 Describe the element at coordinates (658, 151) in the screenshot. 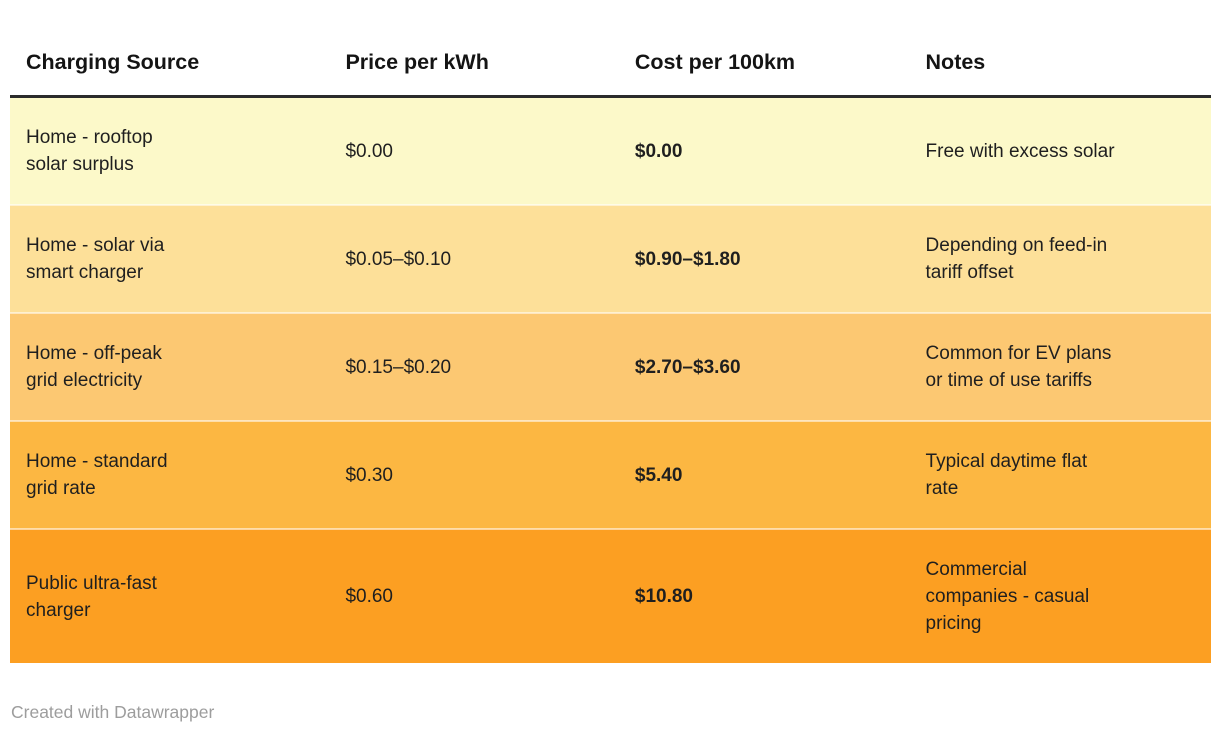

I see `cell-cost: $0.00` at that location.